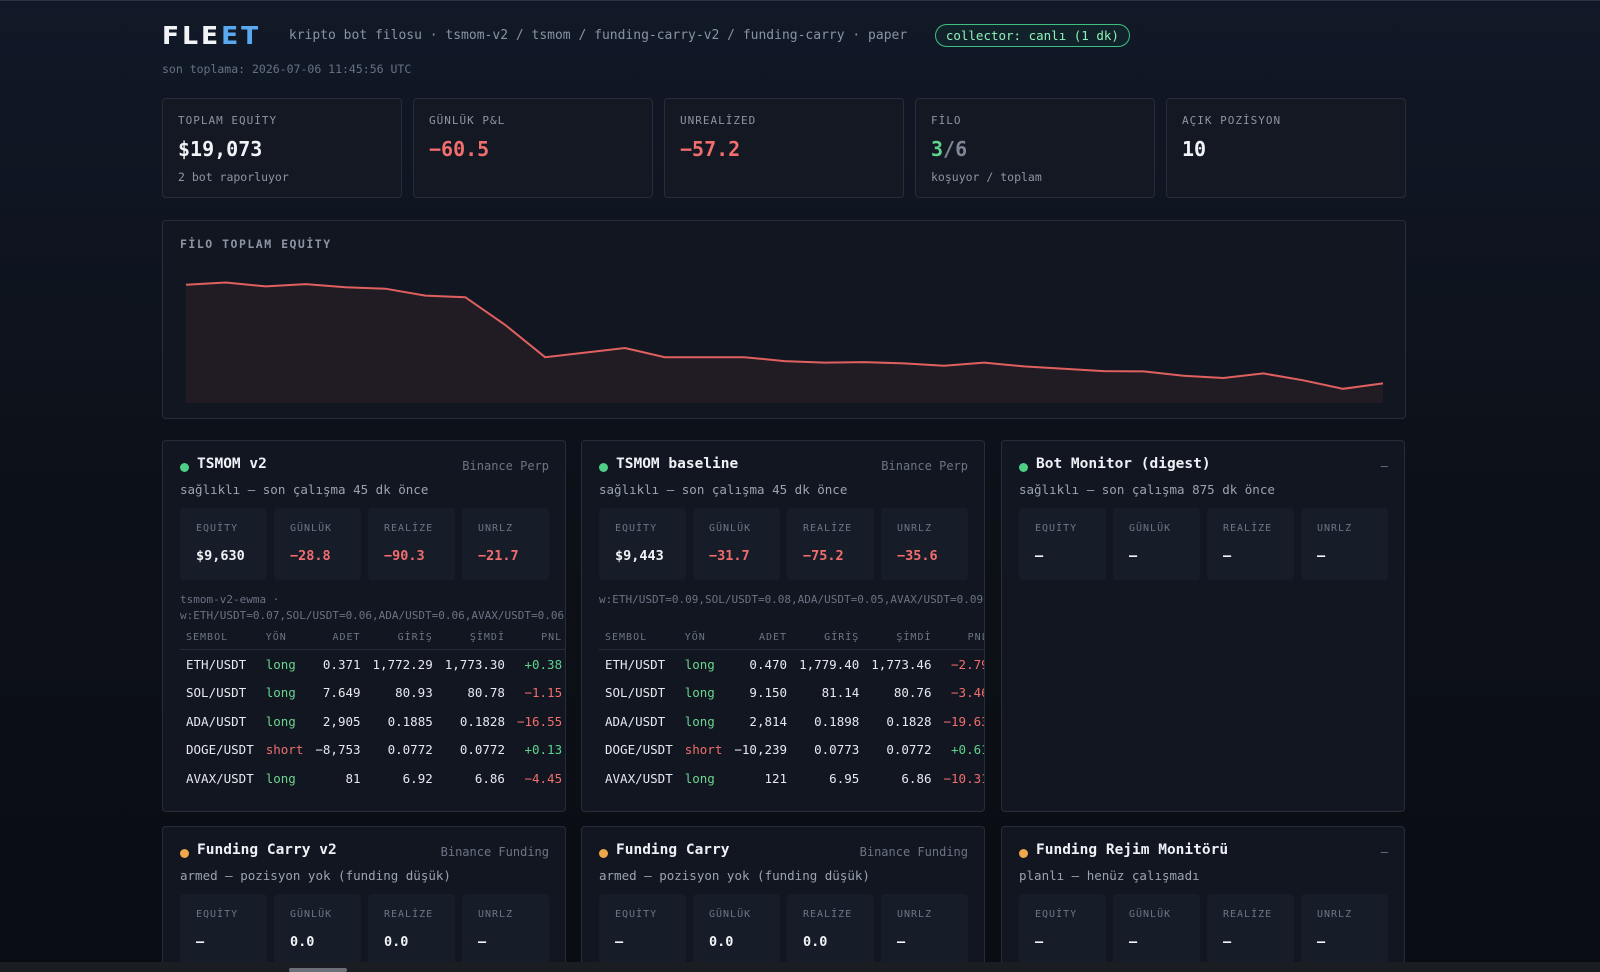 The width and height of the screenshot is (1600, 972). I want to click on bot-health: sağlıklı — son çalışma 45 dk önce, so click(723, 489).